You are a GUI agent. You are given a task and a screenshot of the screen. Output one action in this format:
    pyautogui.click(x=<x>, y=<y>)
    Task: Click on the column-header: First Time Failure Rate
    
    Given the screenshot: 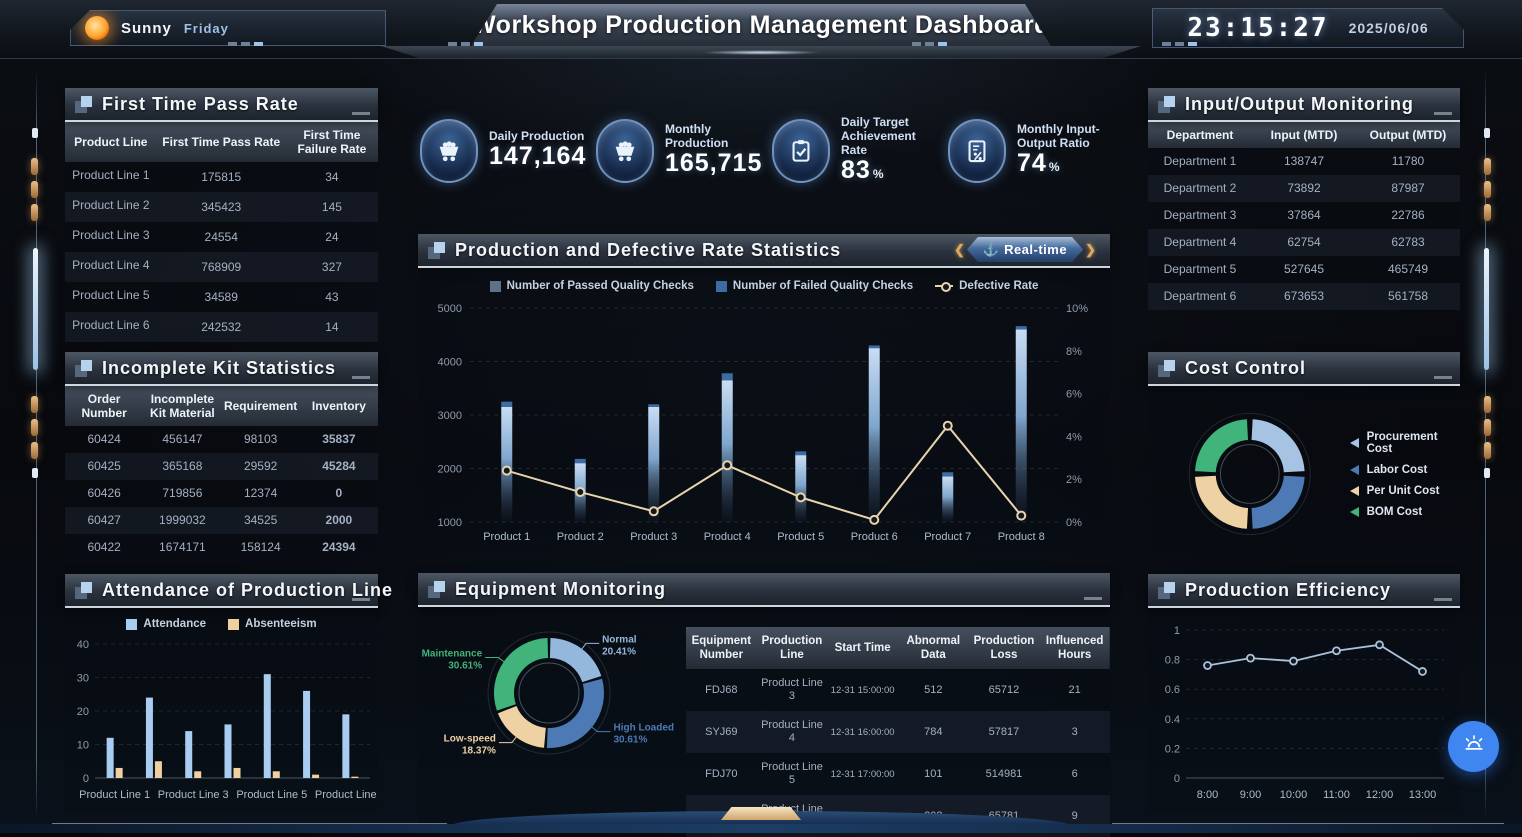 What is the action you would take?
    pyautogui.click(x=332, y=142)
    